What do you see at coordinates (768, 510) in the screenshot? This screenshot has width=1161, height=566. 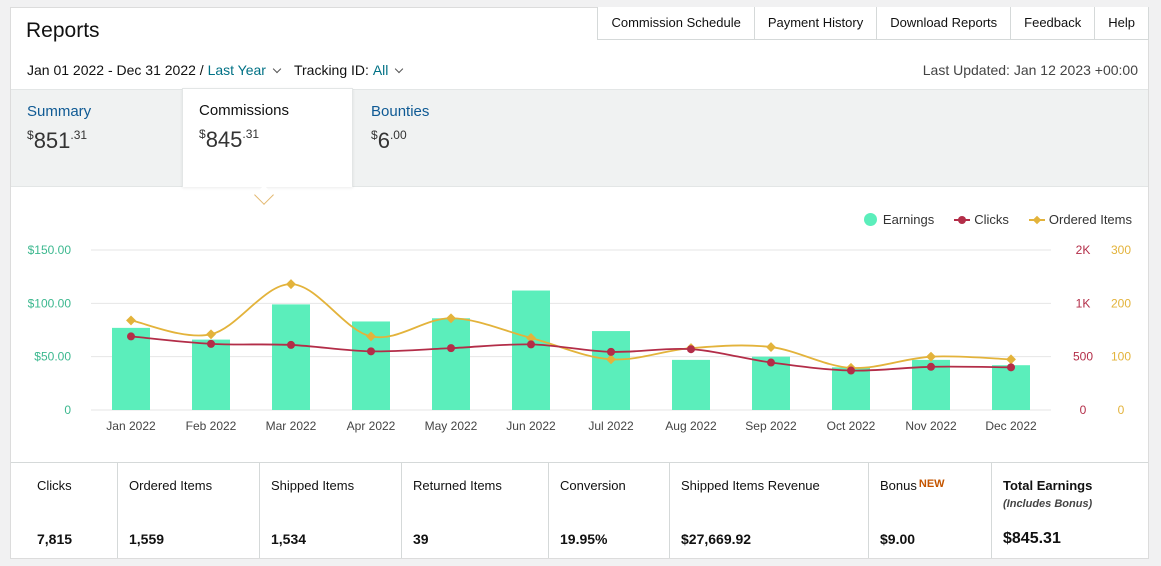 I see `stat-shipped-revenue: Shipped Items Revenue $27,669.92` at bounding box center [768, 510].